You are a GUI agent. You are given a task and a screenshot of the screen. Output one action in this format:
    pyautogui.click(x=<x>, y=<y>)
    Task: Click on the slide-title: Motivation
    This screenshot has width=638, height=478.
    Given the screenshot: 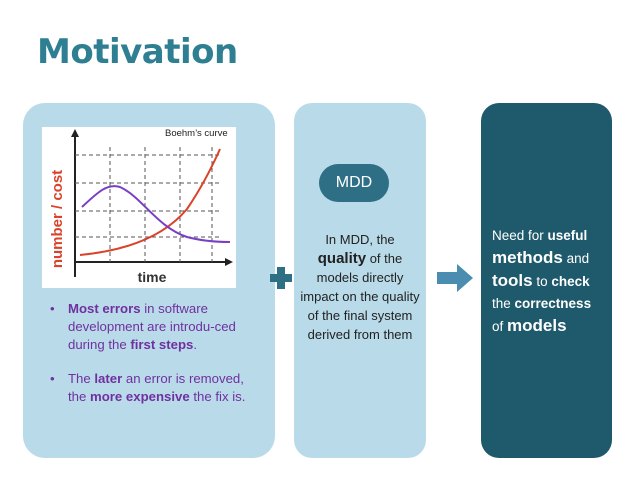 What is the action you would take?
    pyautogui.click(x=137, y=52)
    